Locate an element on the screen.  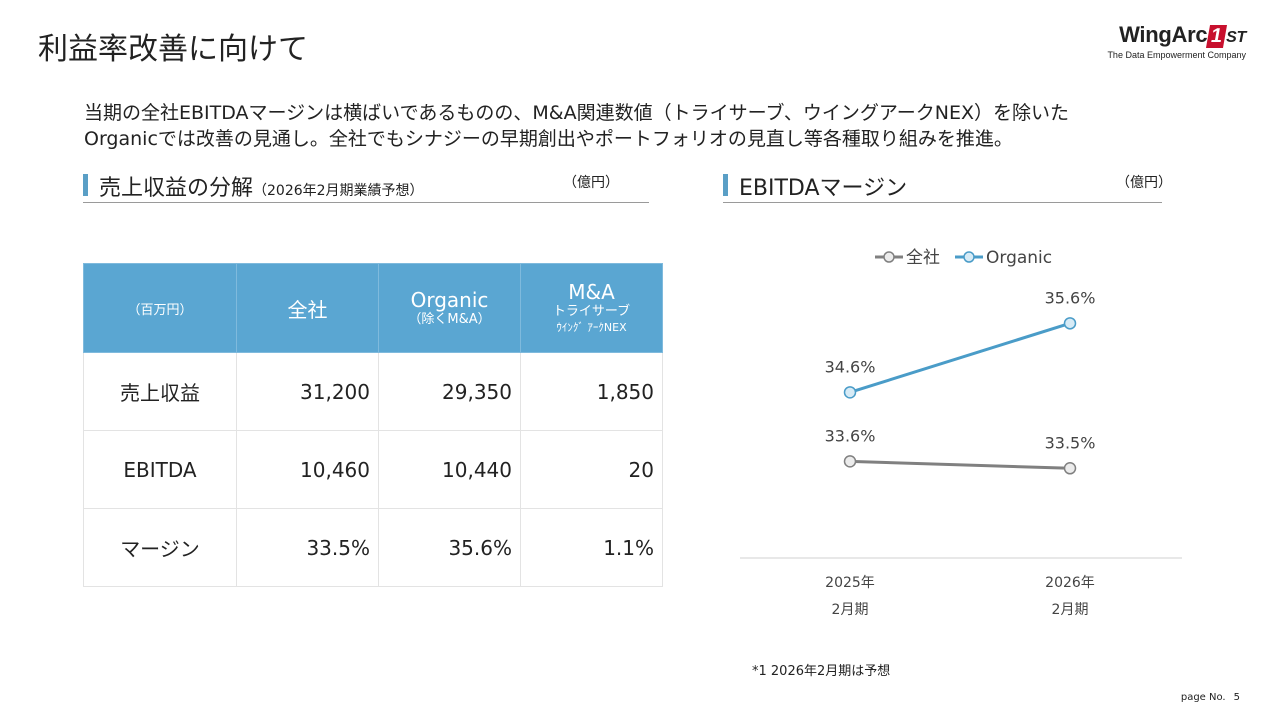
data-label: 34.6% is located at coordinates (850, 366).